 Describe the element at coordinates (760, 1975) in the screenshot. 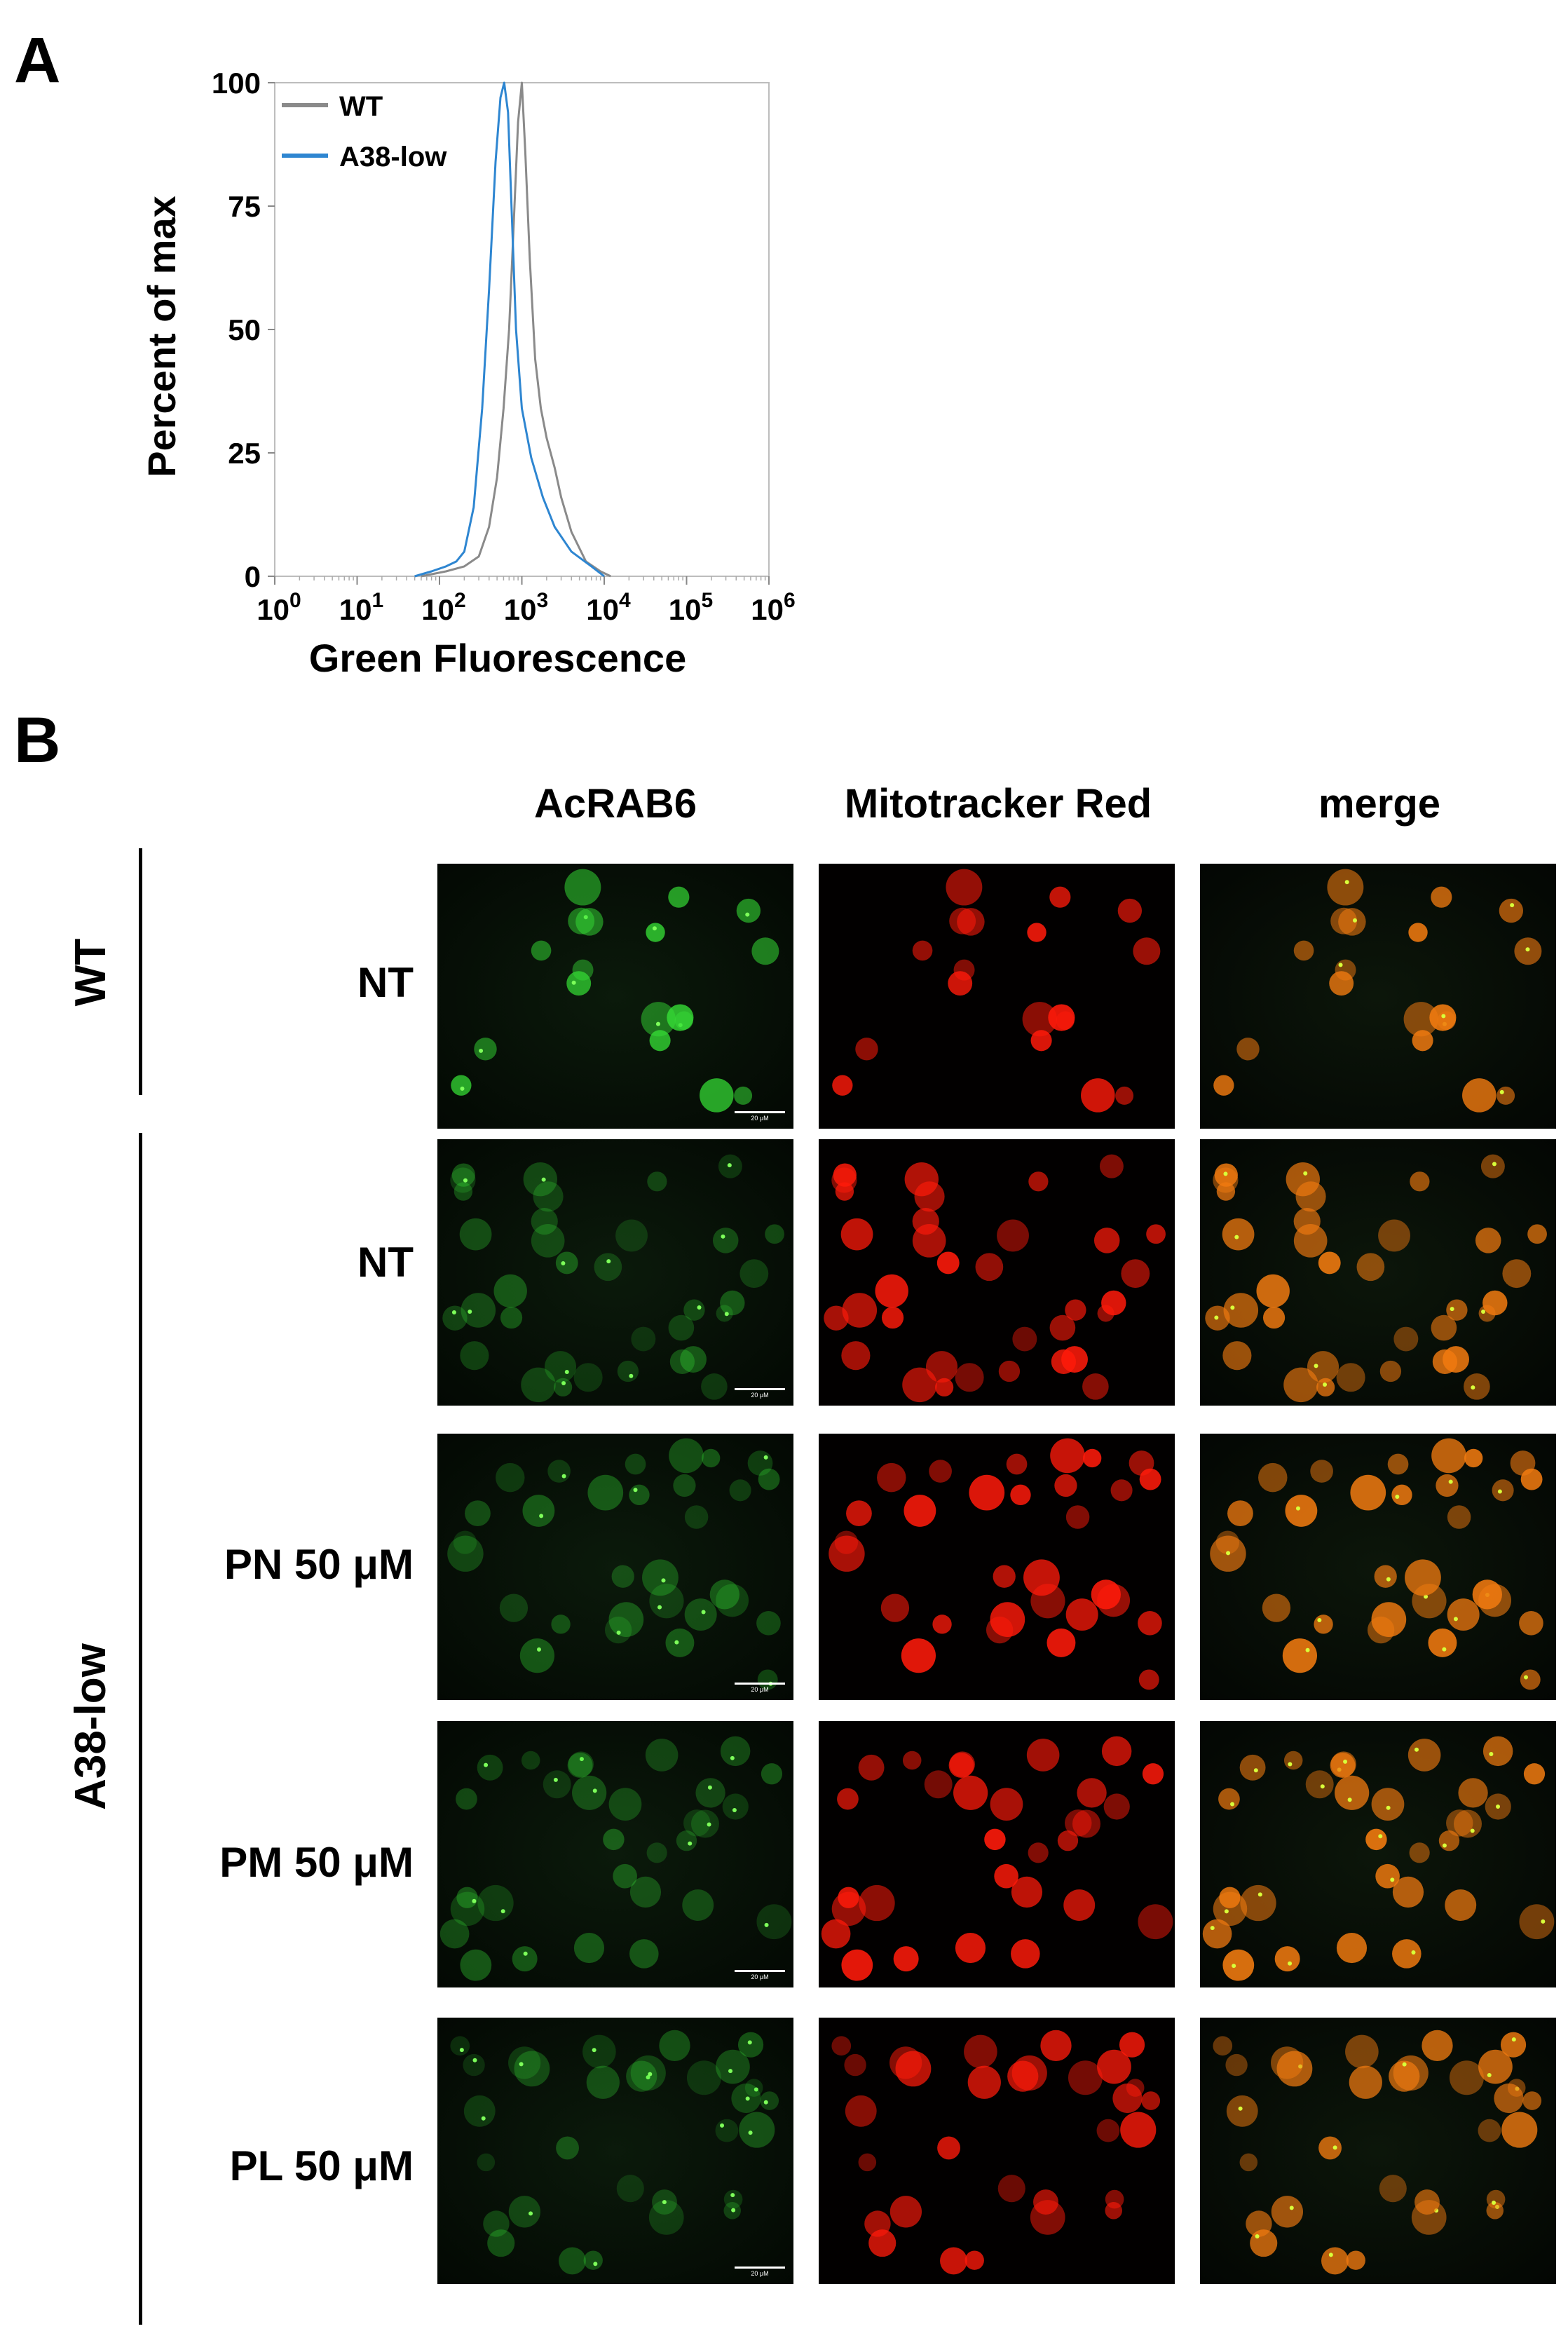

I see `scale-bar: 20 μM` at that location.